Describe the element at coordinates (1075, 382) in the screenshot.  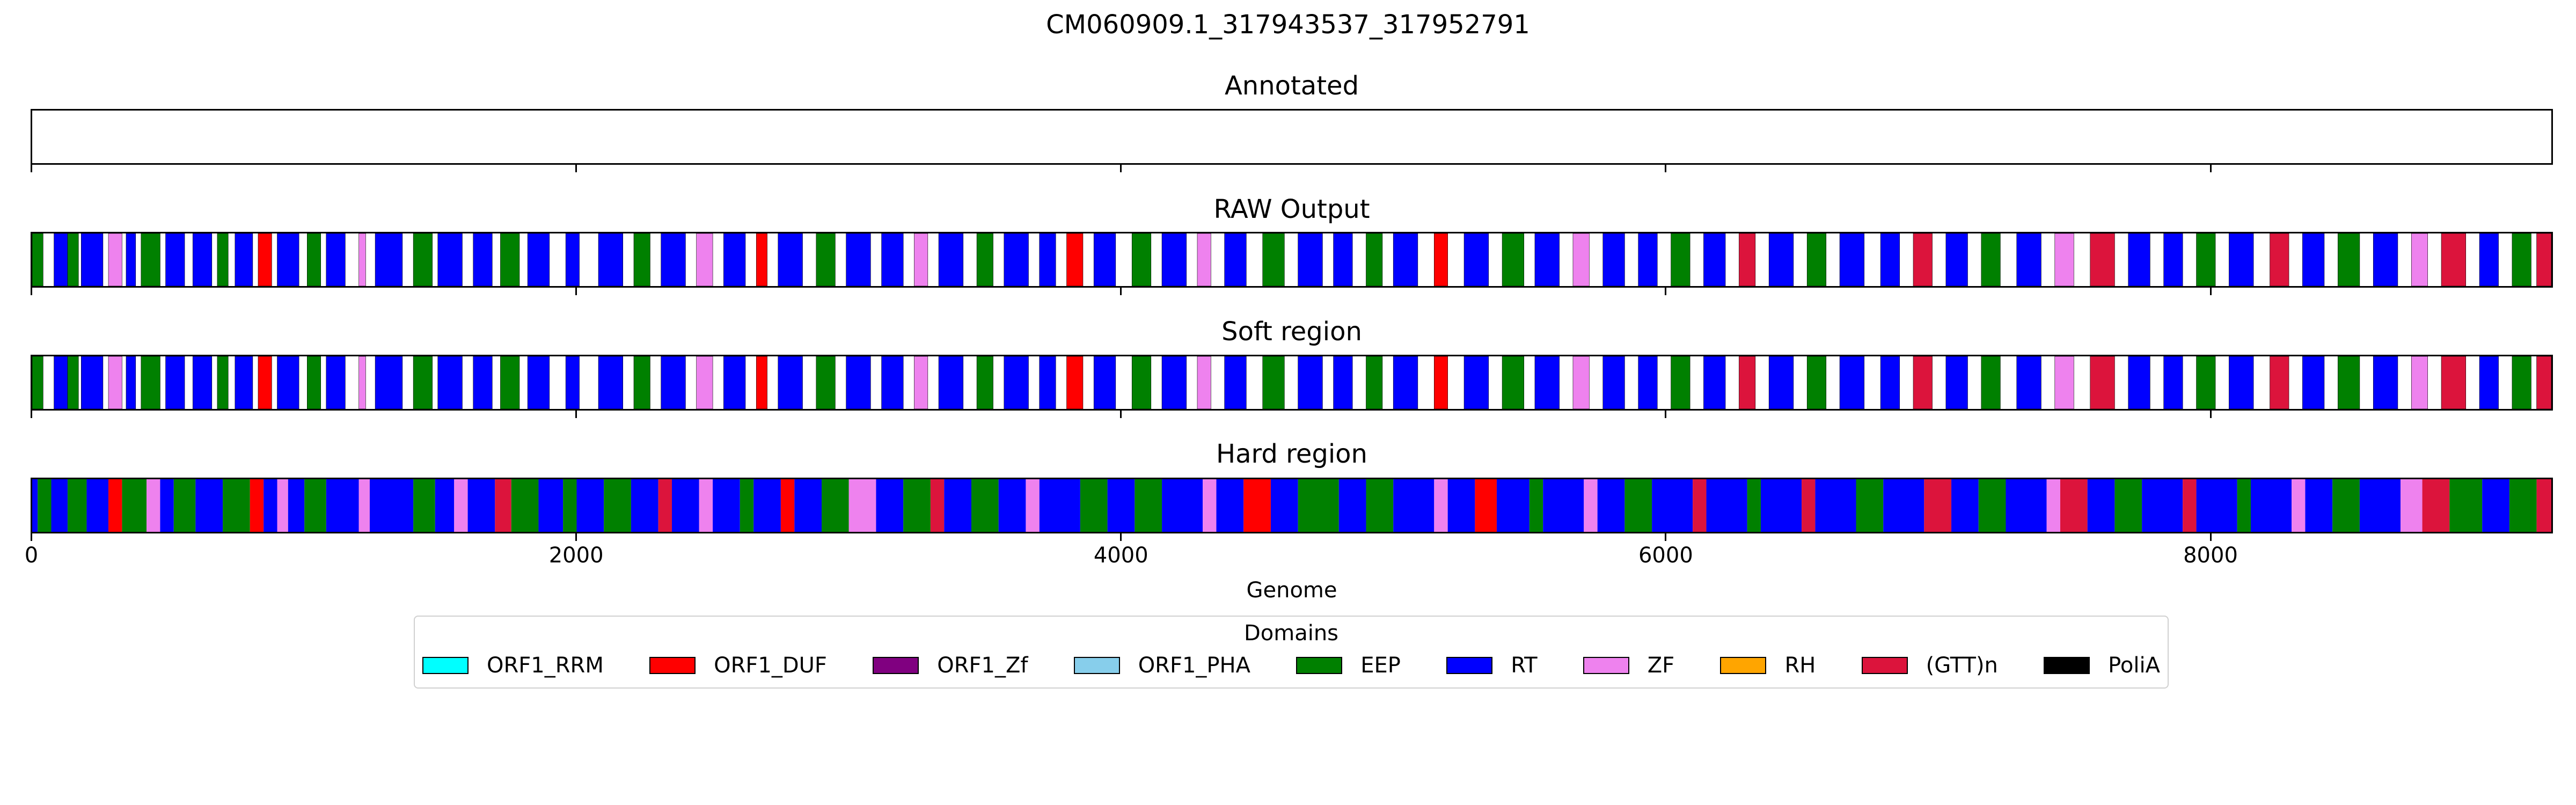
I see `segment-soft-region-38-orf1-duf` at that location.